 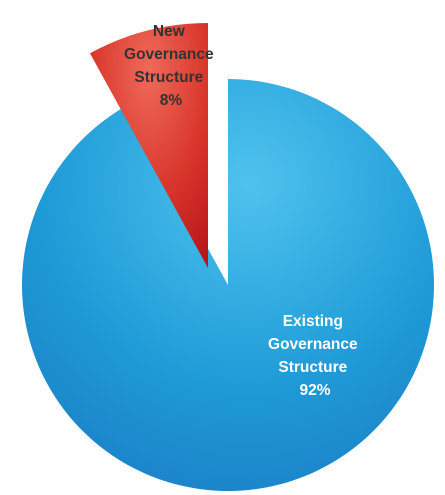 What do you see at coordinates (171, 66) in the screenshot?
I see `label-new-governance: New Governance Structure 8%` at bounding box center [171, 66].